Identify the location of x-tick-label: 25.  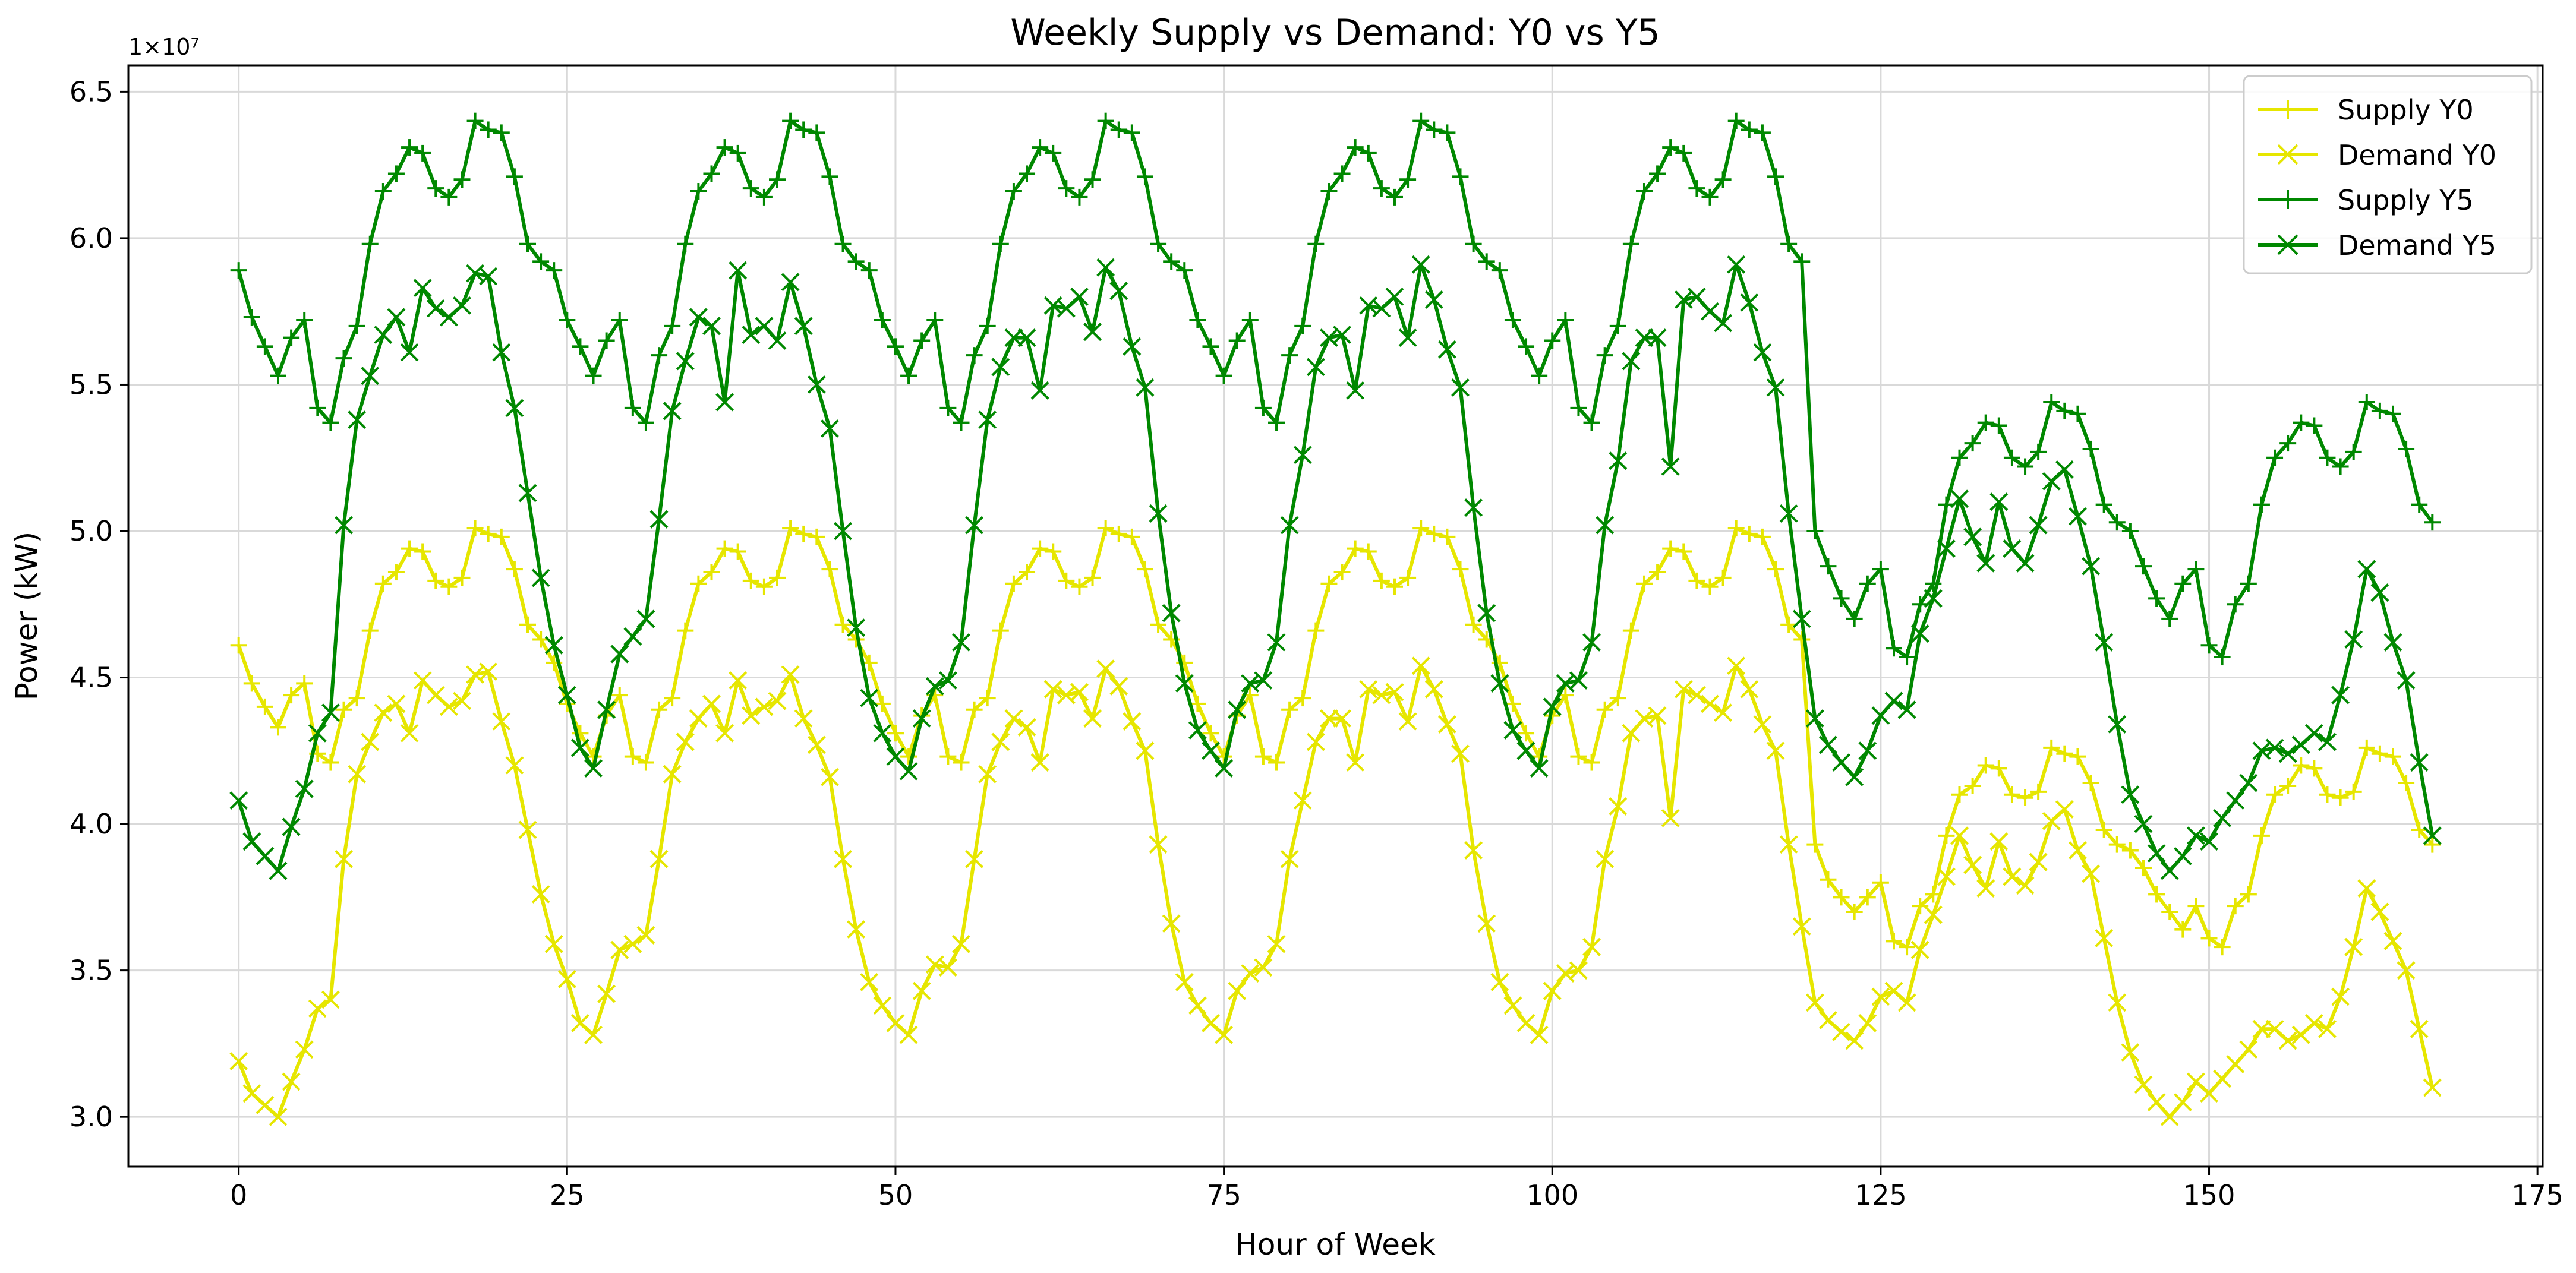
(567, 1195).